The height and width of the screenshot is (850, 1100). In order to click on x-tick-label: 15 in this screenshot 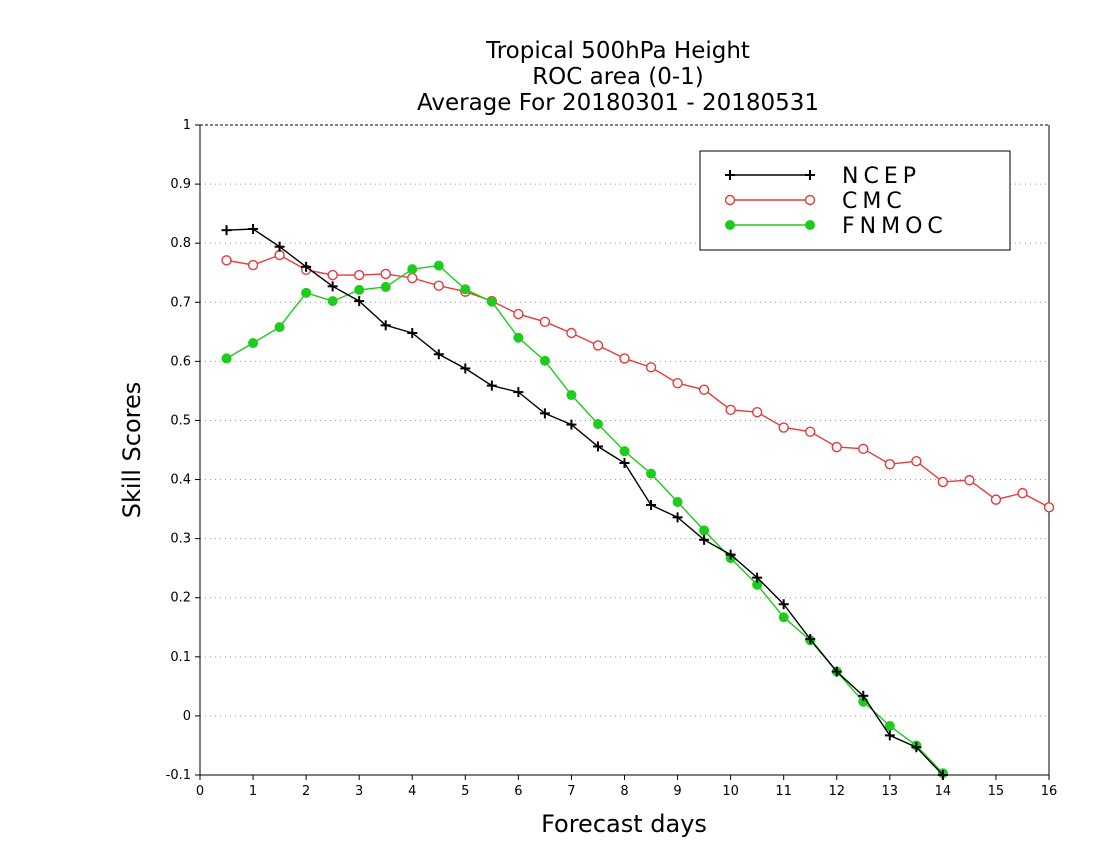, I will do `click(996, 791)`.